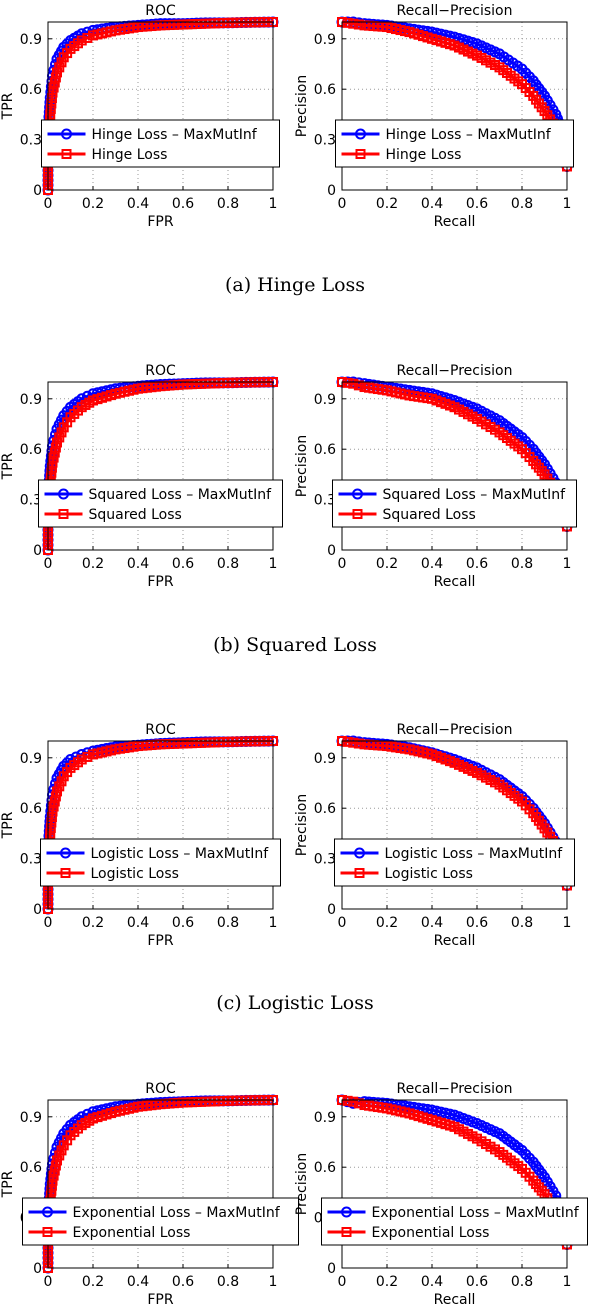 This screenshot has width=590, height=1304. What do you see at coordinates (160, 582) in the screenshot?
I see `x-axis-label: FPR` at bounding box center [160, 582].